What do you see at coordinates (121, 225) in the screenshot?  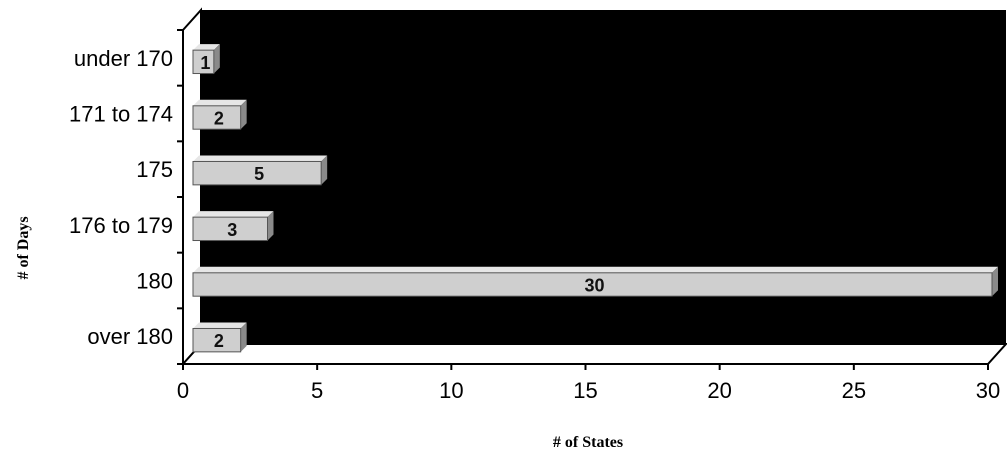 I see `category-label: 176 to 179` at bounding box center [121, 225].